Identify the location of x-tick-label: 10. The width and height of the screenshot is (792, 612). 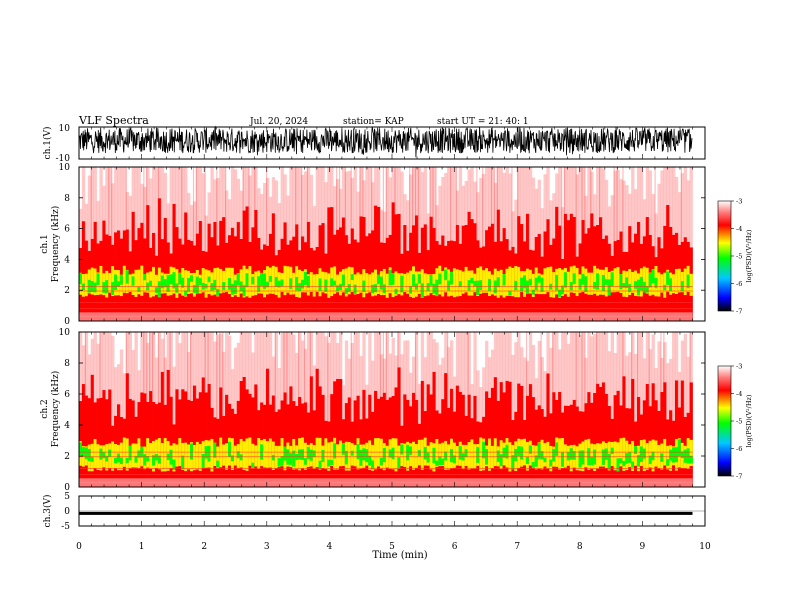
(705, 547).